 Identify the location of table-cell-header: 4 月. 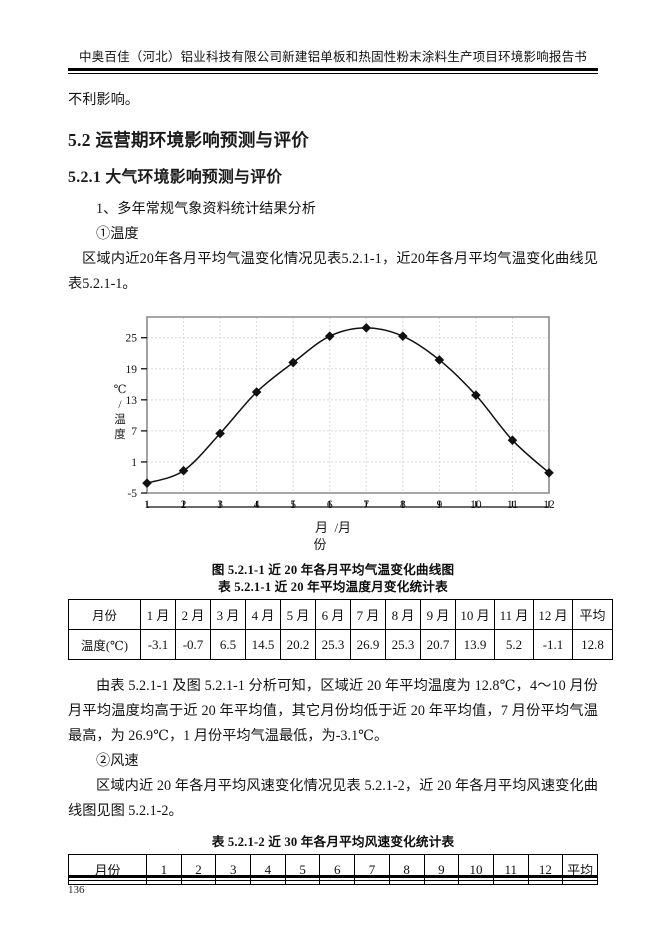
(263, 614).